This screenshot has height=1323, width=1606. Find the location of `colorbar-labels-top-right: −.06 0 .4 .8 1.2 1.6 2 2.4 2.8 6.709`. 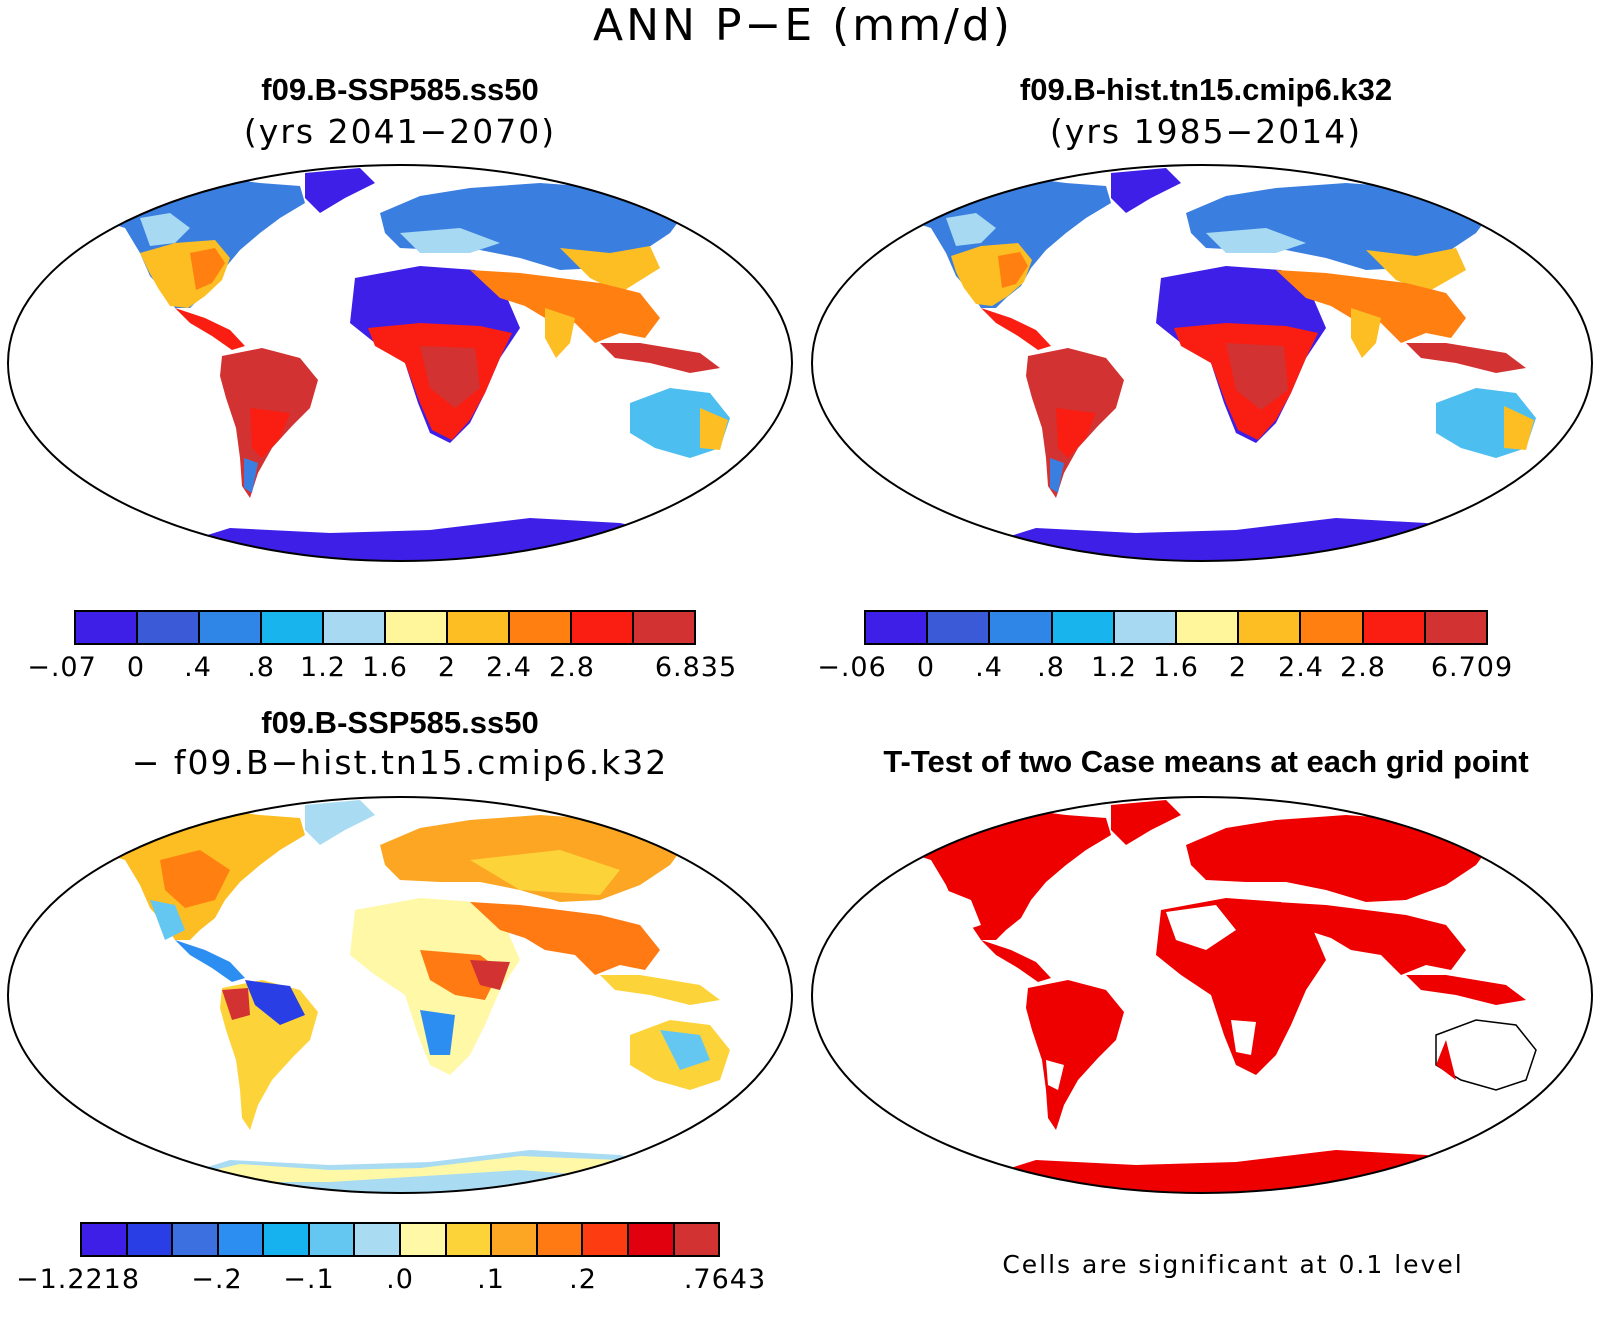

colorbar-labels-top-right: −.06 0 .4 .8 1.2 1.6 2 2.4 2.8 6.709 is located at coordinates (1164, 669).